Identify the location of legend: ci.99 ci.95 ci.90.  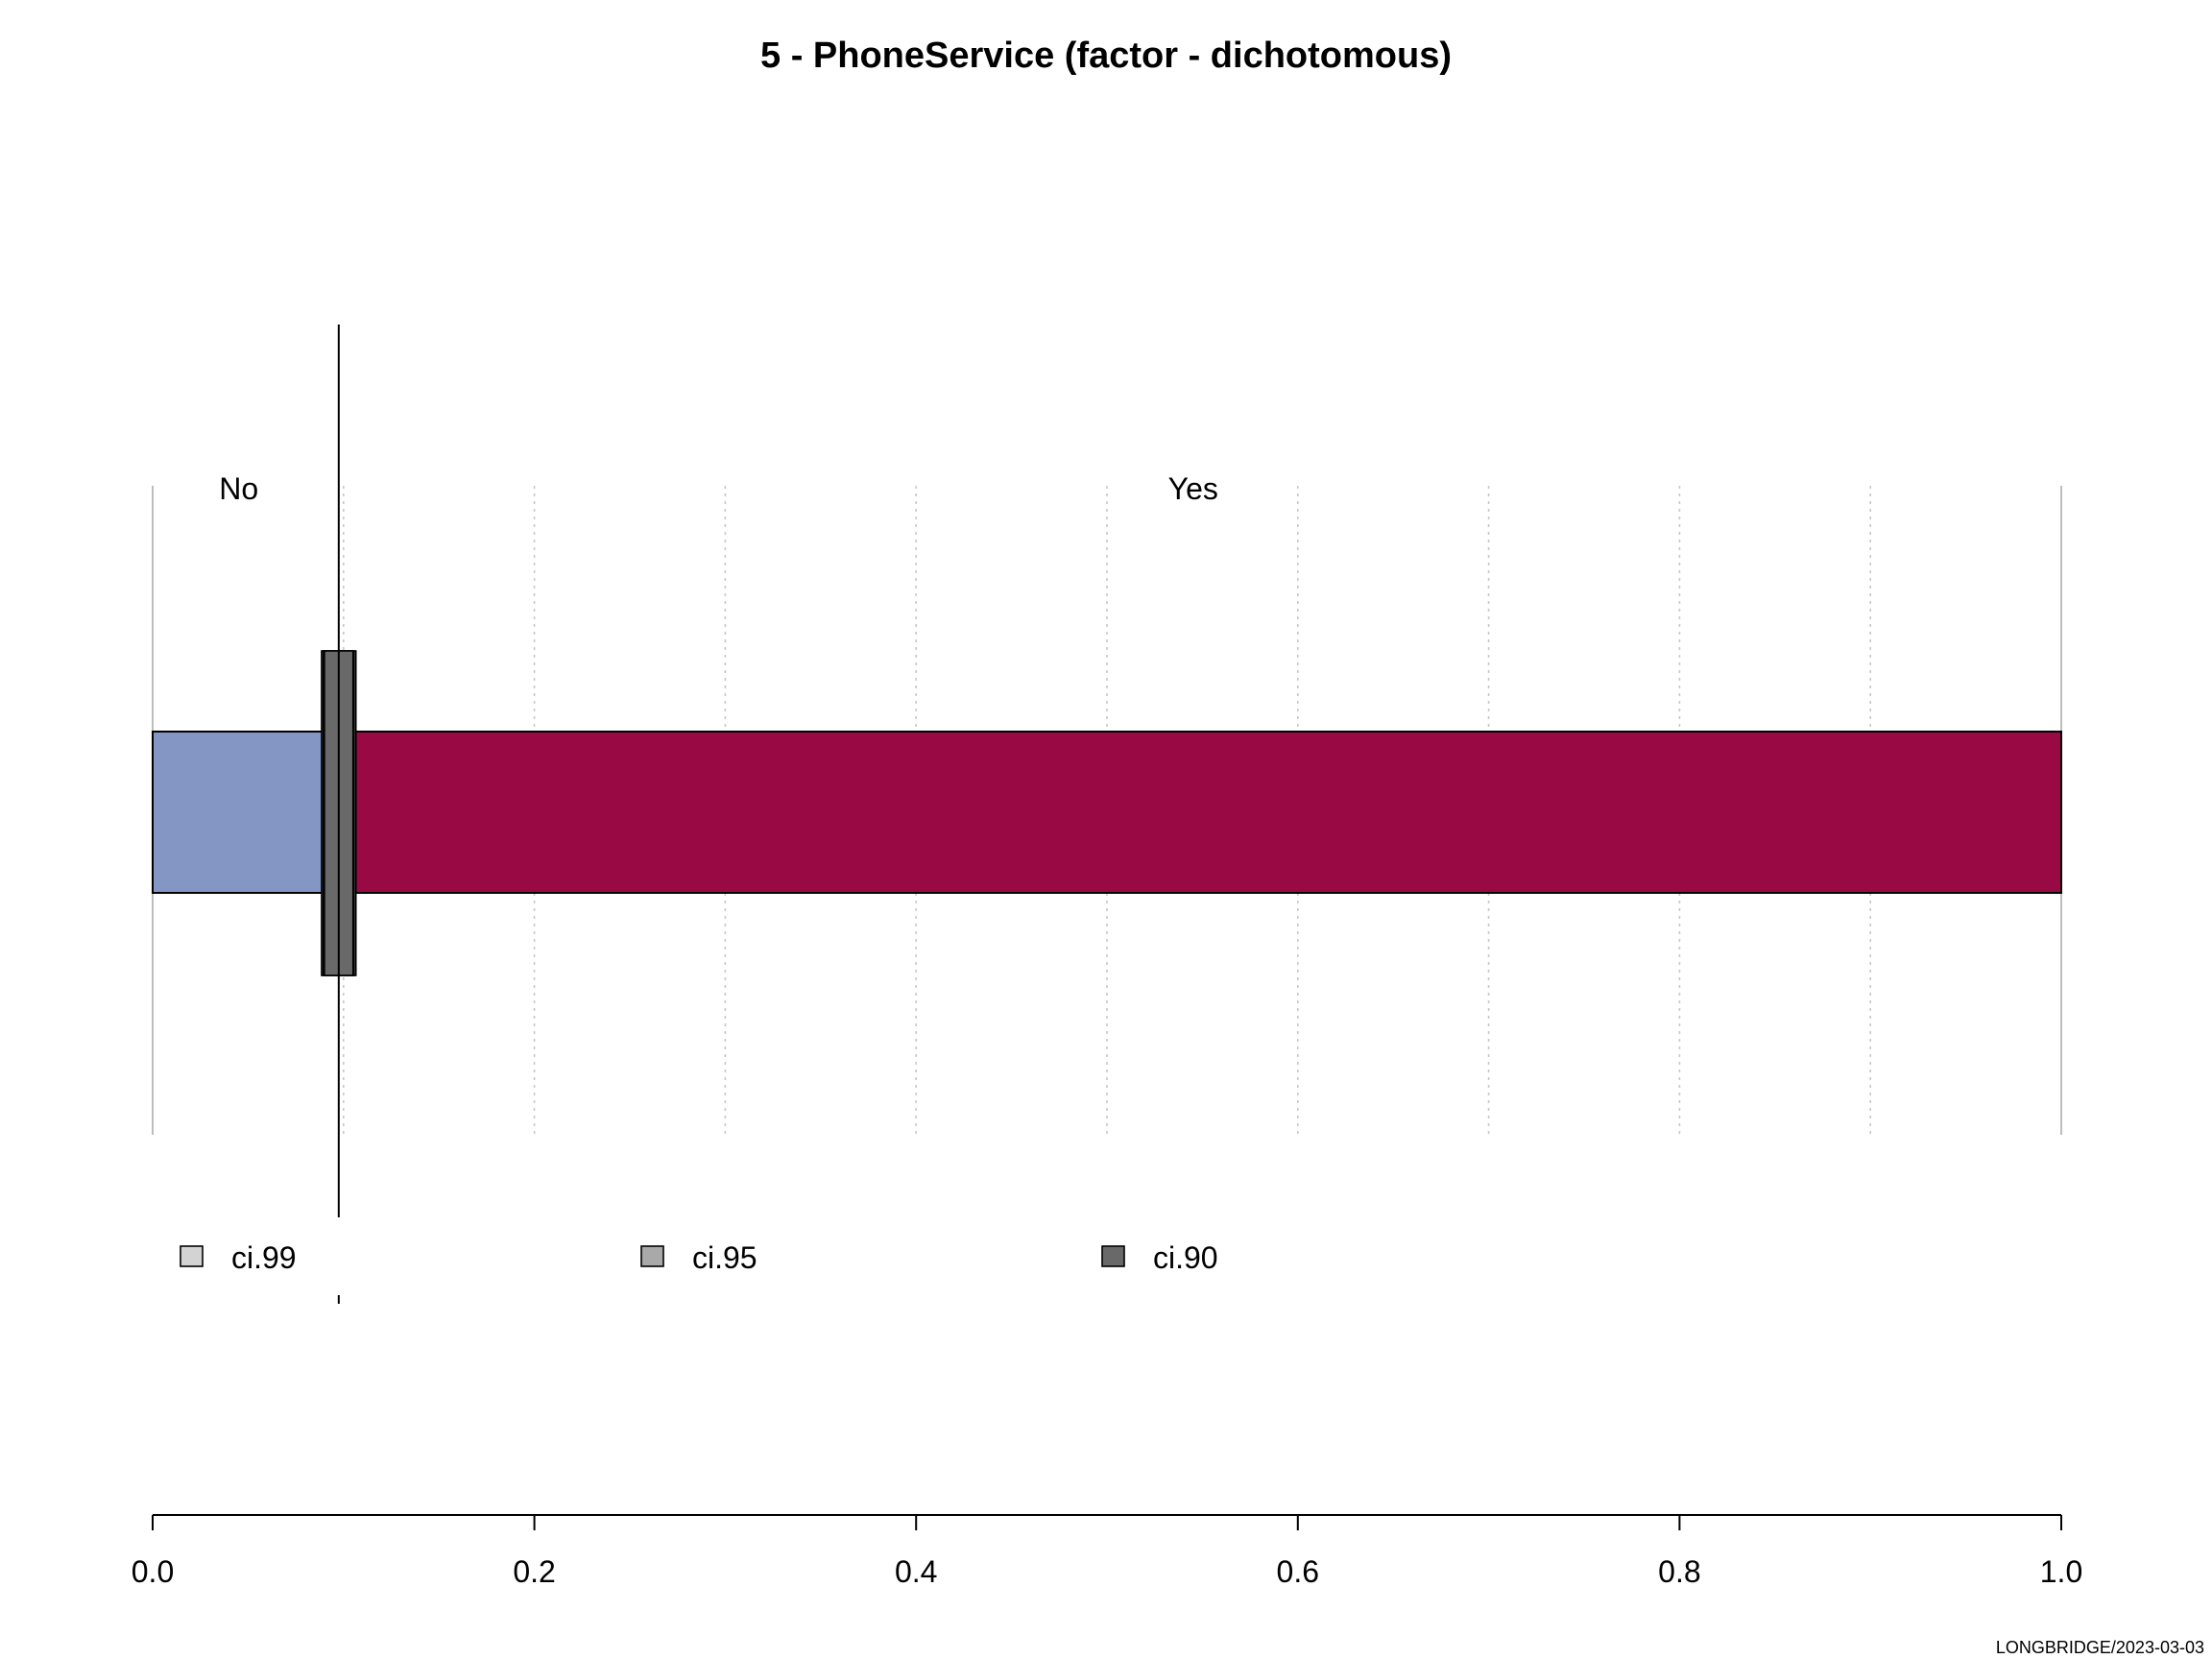
(699, 1257).